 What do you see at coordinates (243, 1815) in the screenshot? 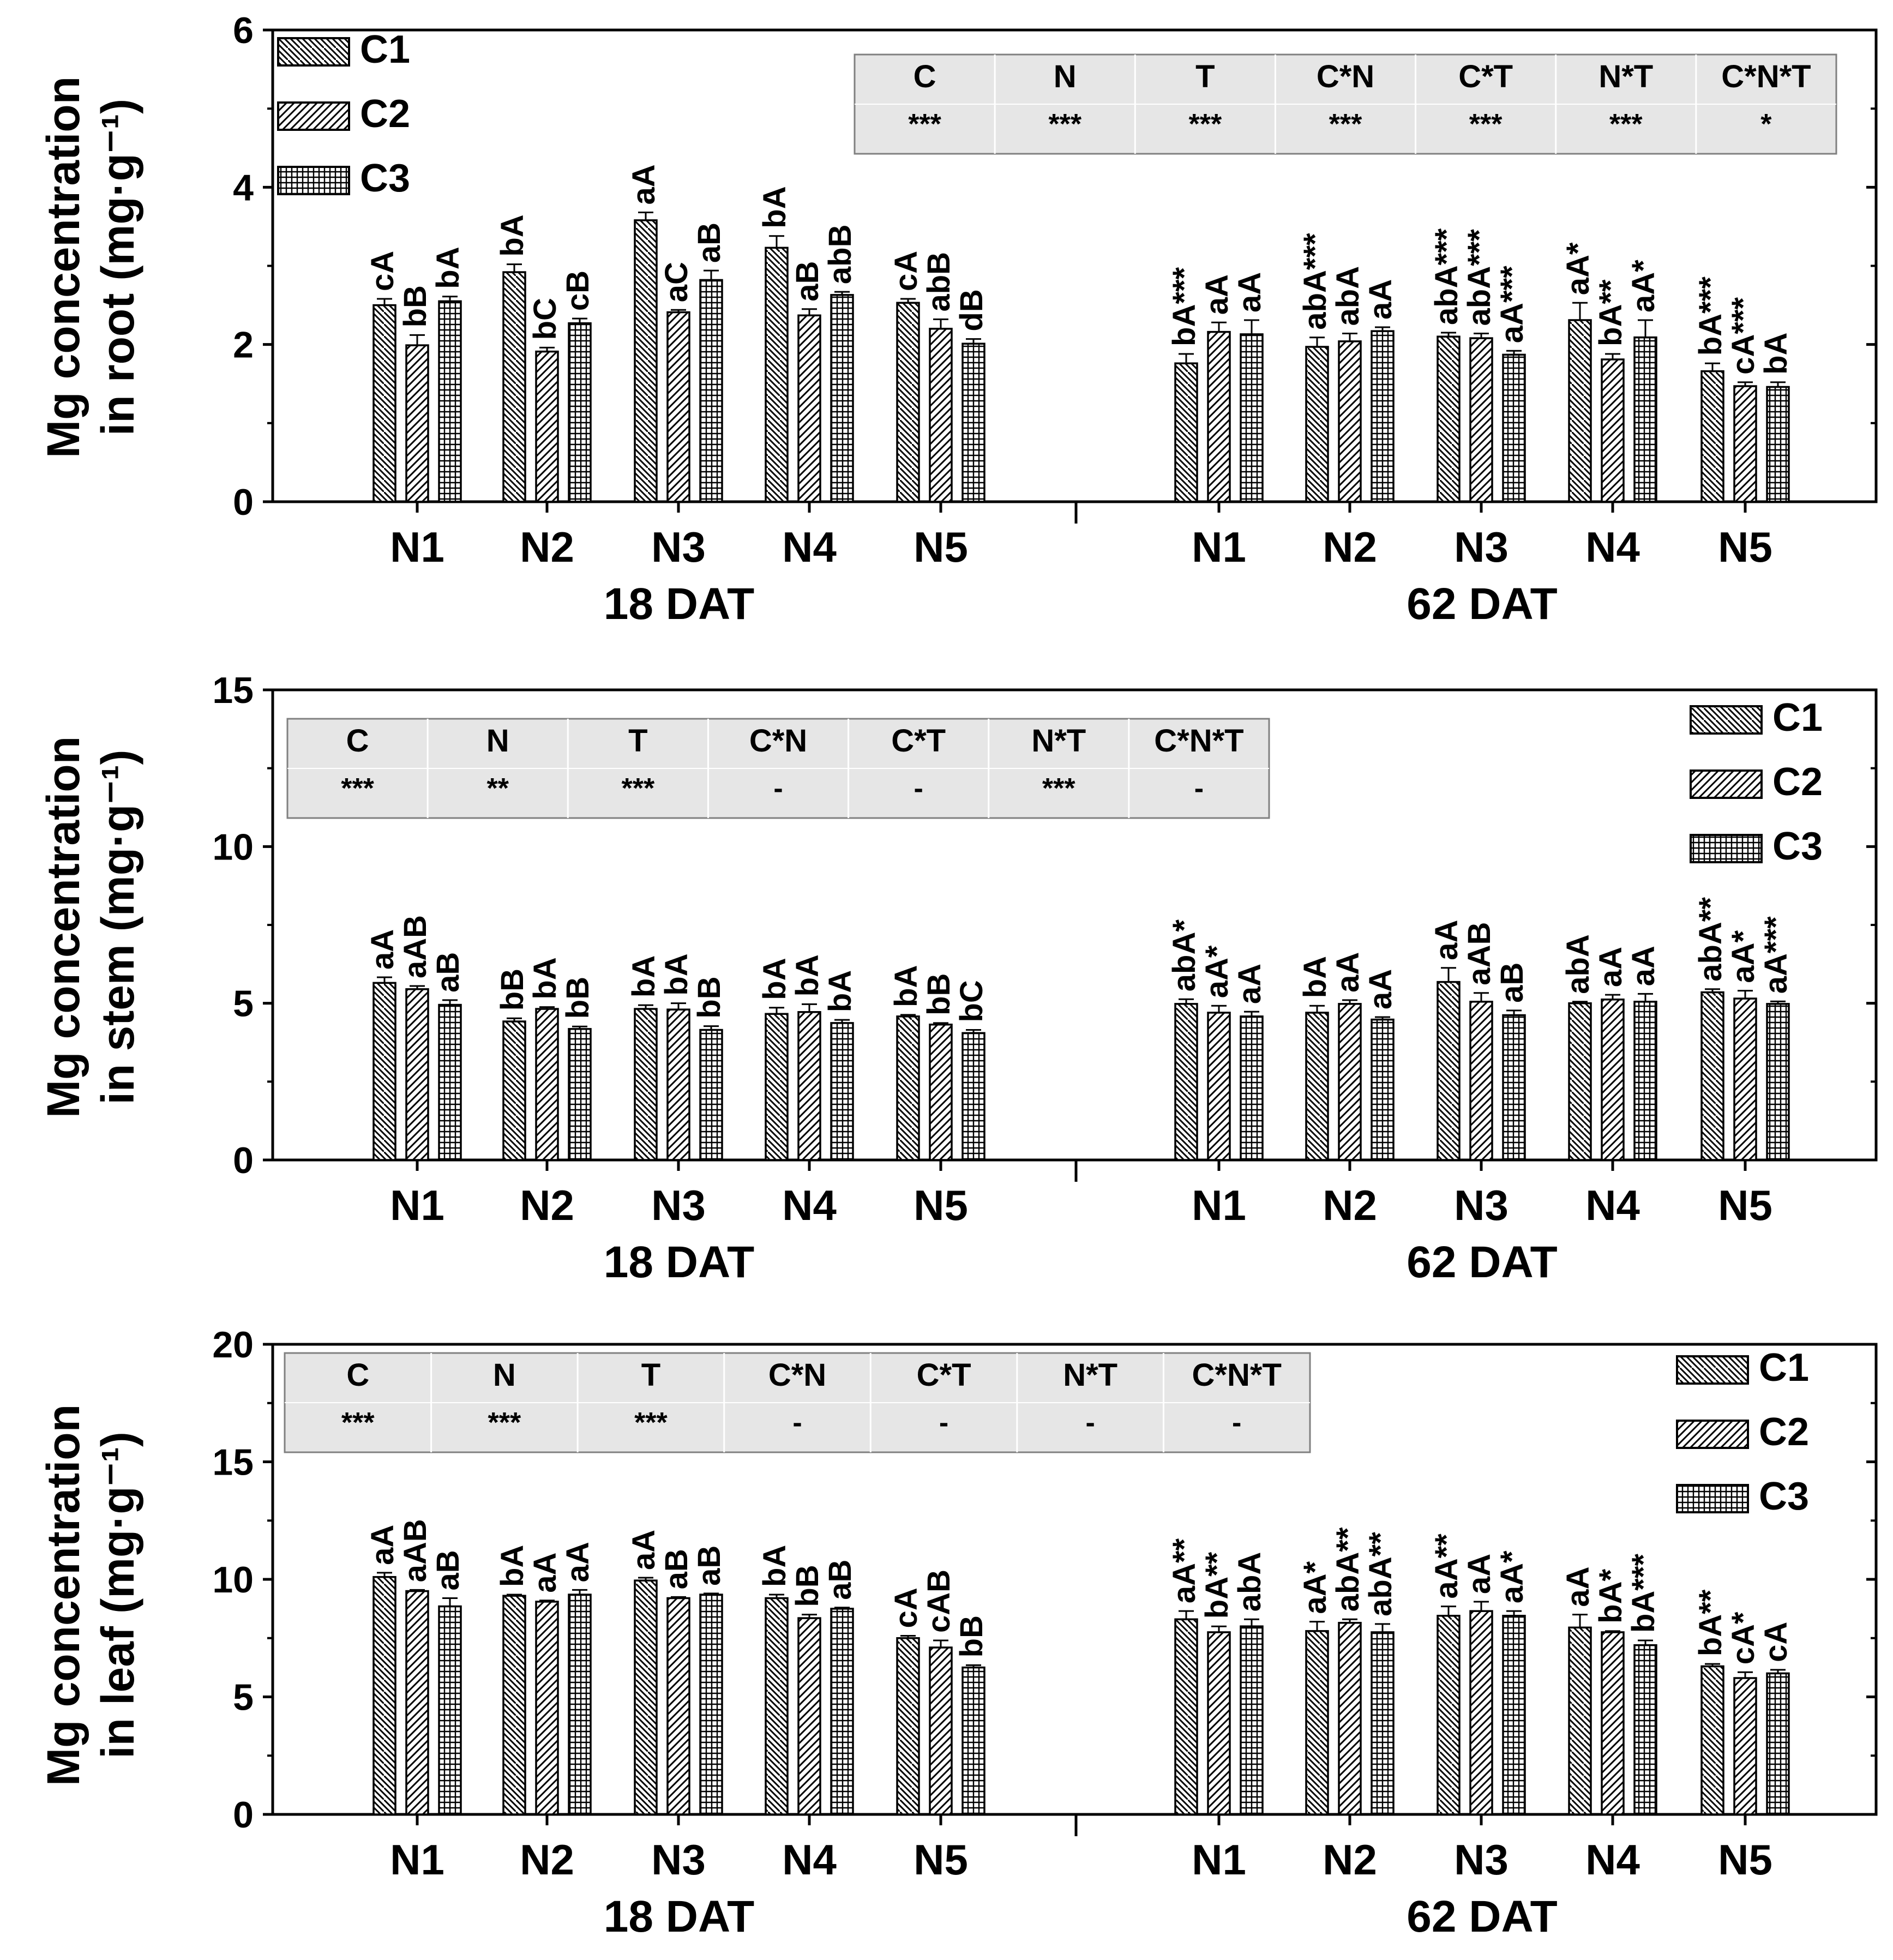
I see `y-tick-label: 0` at bounding box center [243, 1815].